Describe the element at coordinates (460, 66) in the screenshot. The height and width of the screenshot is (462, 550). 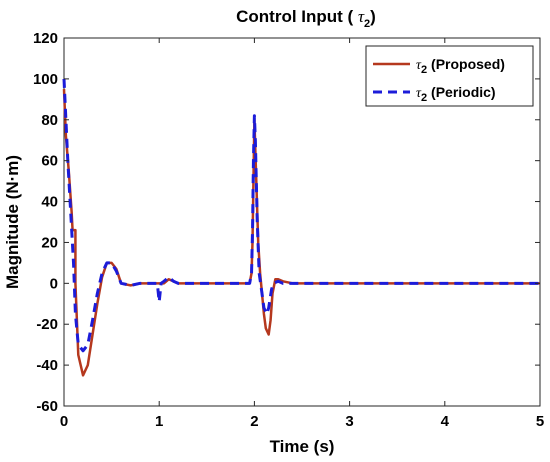
I see `legend-label-proposed: τ2 (Proposed)` at that location.